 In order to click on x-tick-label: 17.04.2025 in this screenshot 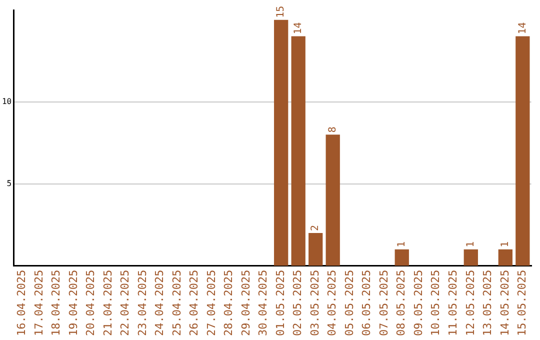, I will do `click(39, 303)`.